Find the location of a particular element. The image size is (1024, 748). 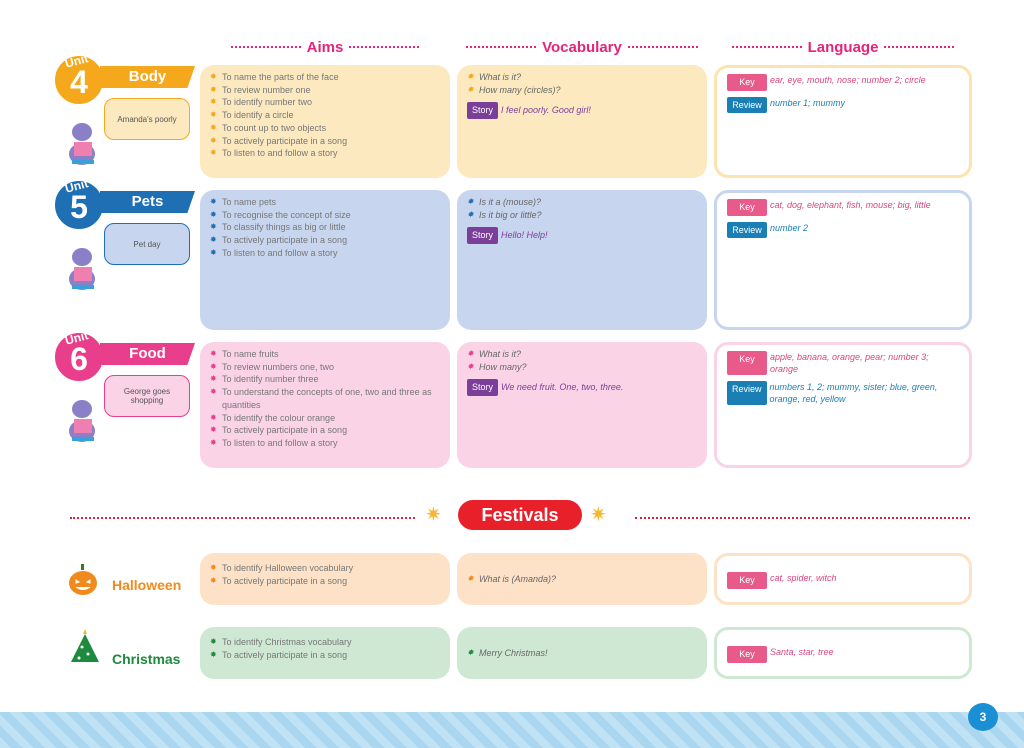

column-header-aims: Aims is located at coordinates (325, 47).